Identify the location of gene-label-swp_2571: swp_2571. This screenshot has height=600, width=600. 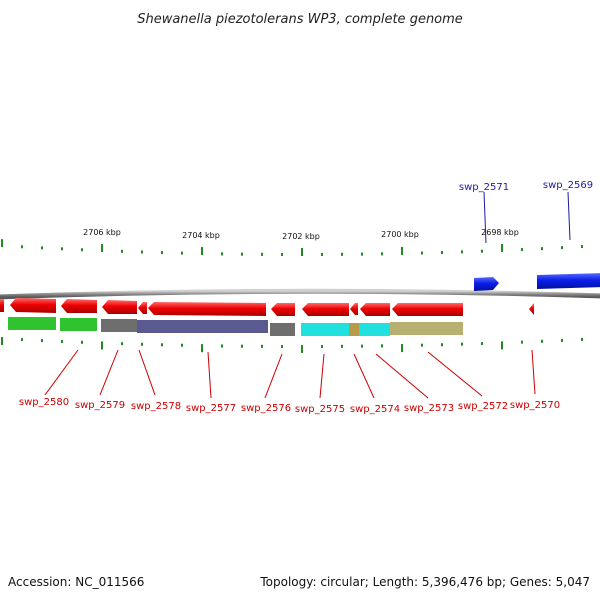
(484, 187).